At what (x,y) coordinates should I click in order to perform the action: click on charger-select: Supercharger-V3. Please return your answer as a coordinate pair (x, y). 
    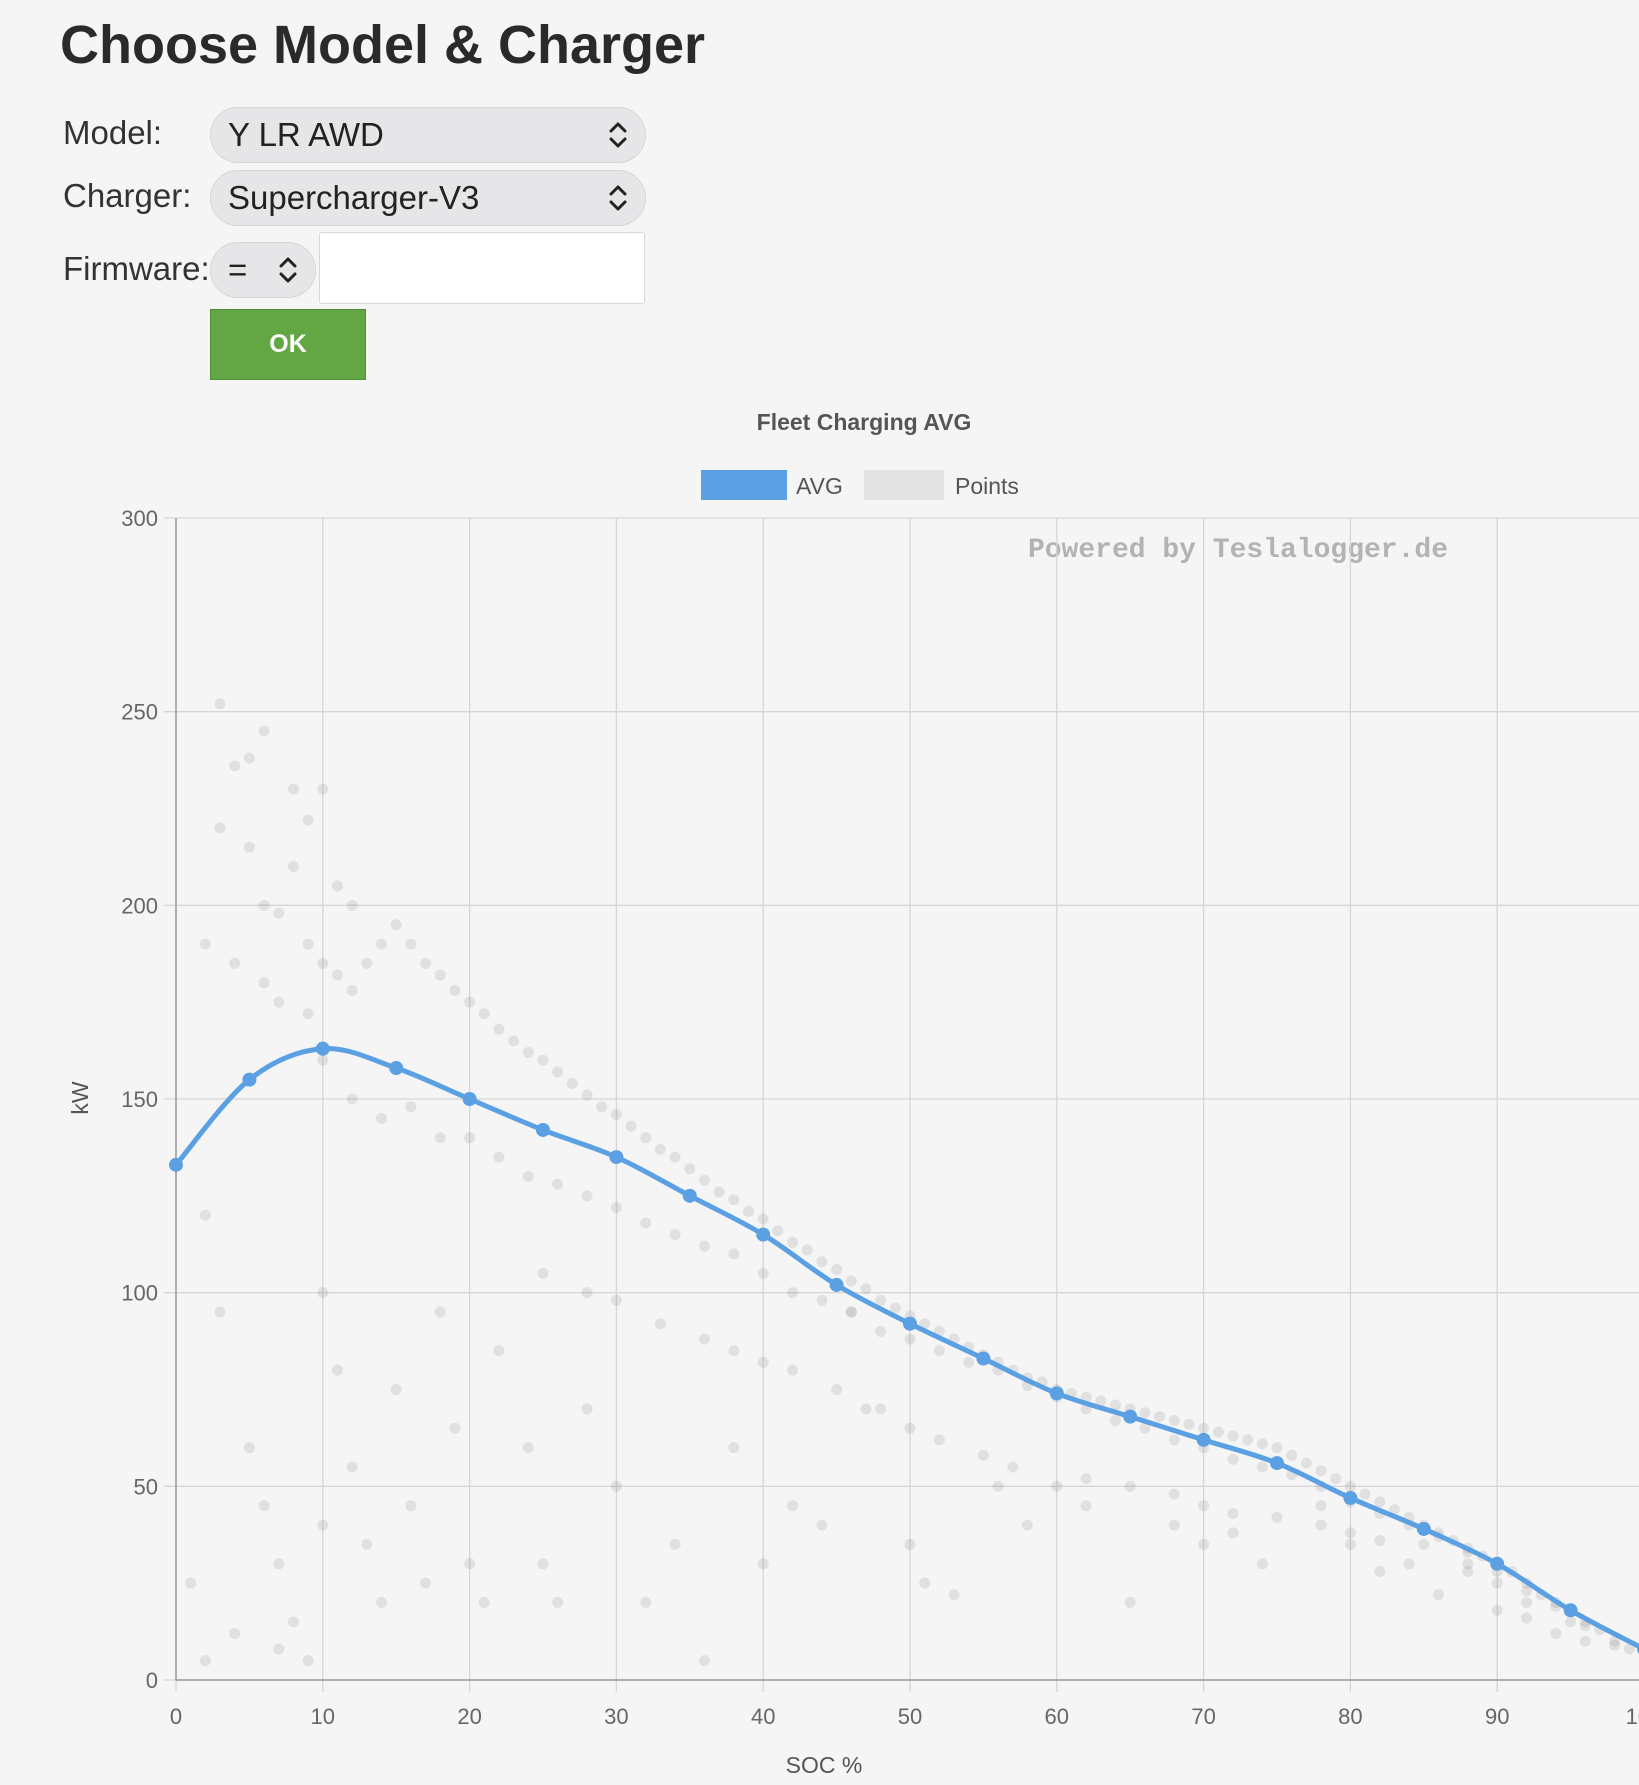
    Looking at the image, I should click on (428, 198).